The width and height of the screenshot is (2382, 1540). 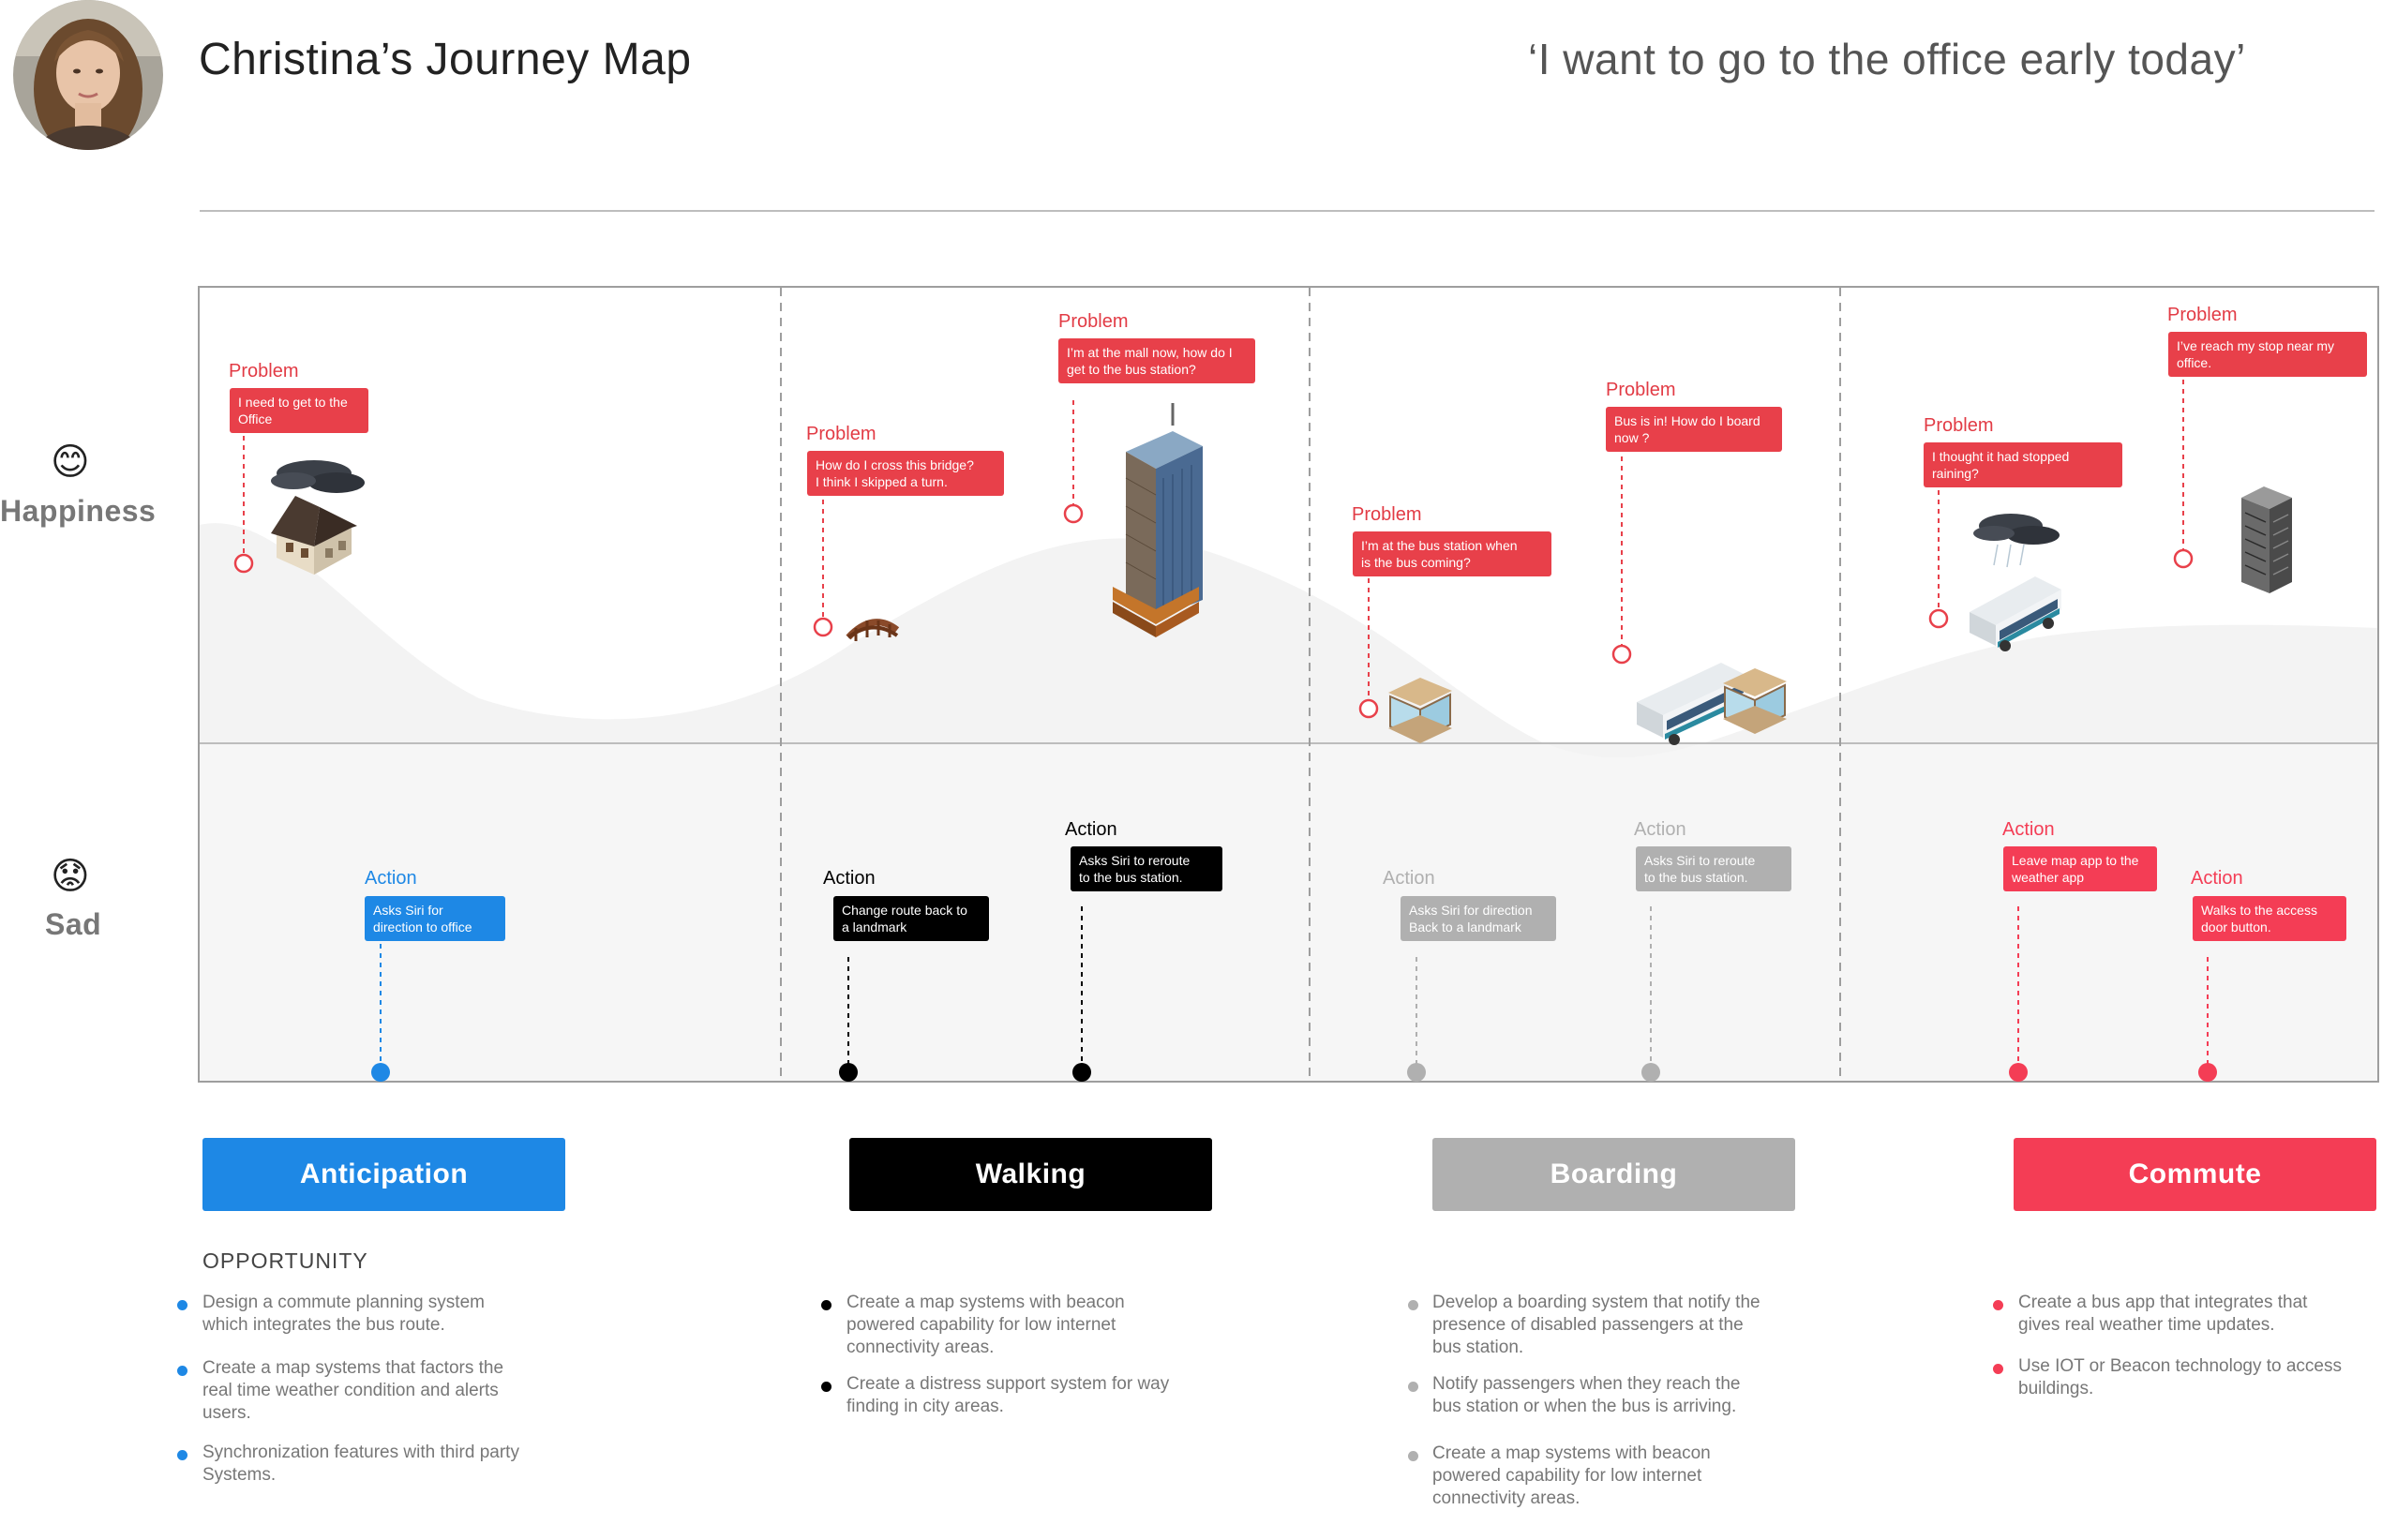 What do you see at coordinates (1632, 437) in the screenshot?
I see `callout-line: now ?` at bounding box center [1632, 437].